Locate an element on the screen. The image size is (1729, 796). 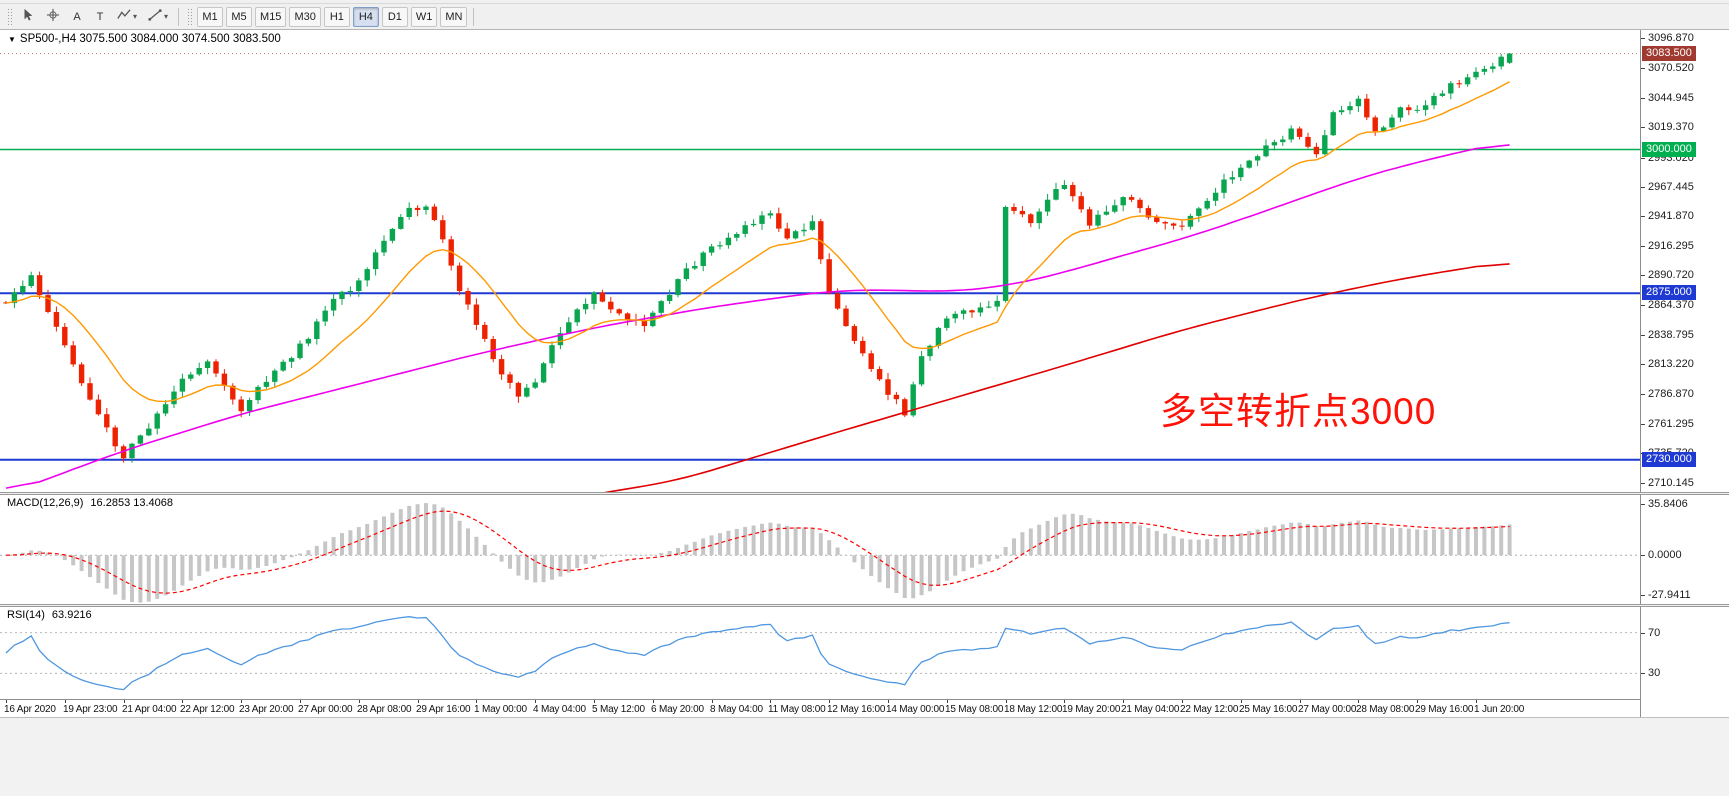
time-axis-label: 25 May 16:00 is located at coordinates (1268, 709).